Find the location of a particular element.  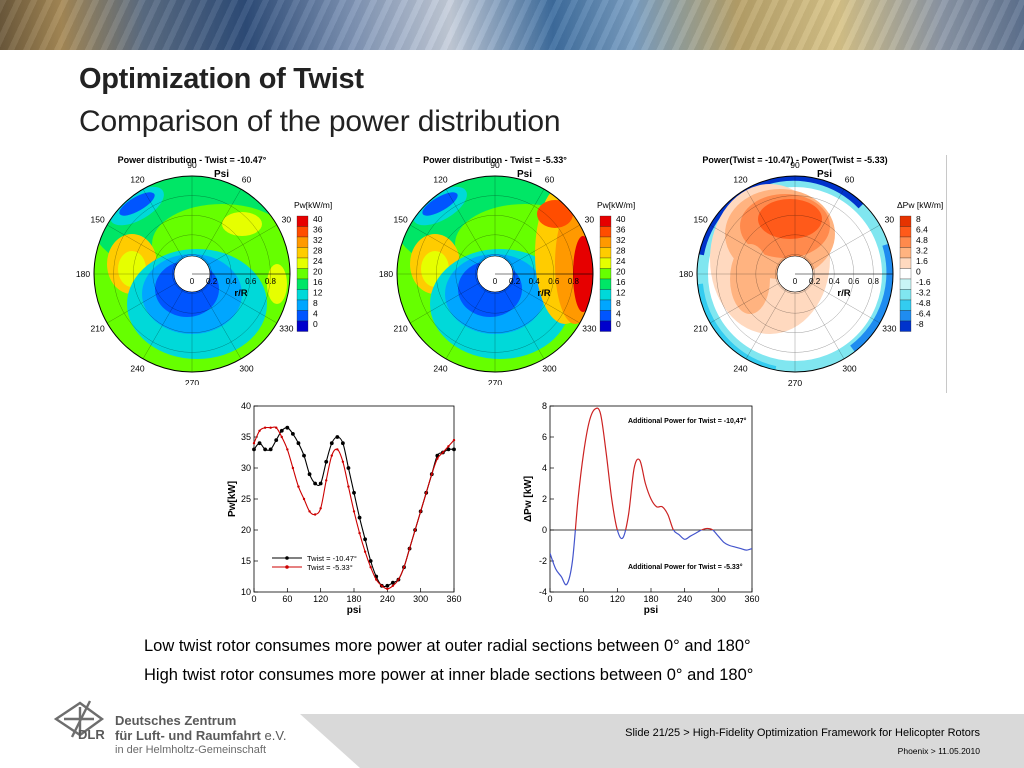

angle-tick-label: 120 is located at coordinates (440, 180).